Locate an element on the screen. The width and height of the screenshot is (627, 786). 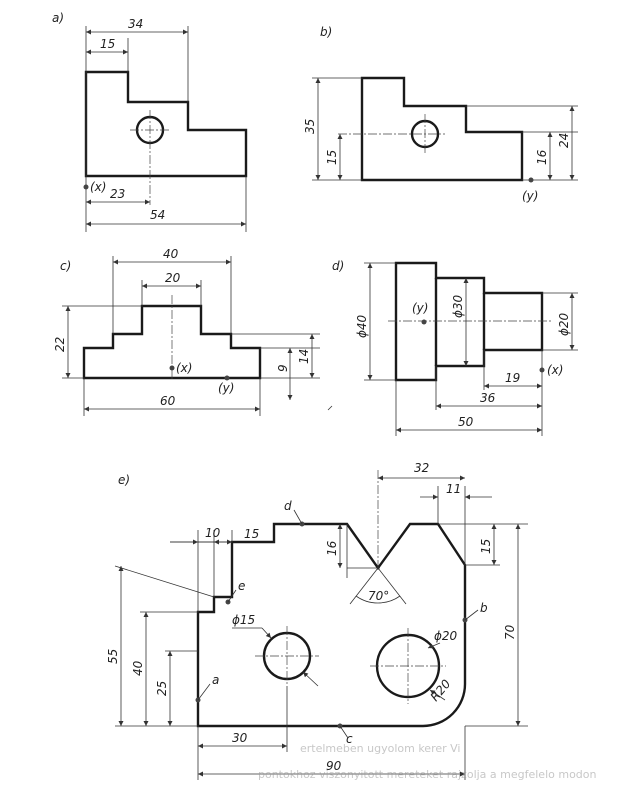
origin-a-label: (x) is located at coordinates (98, 187).